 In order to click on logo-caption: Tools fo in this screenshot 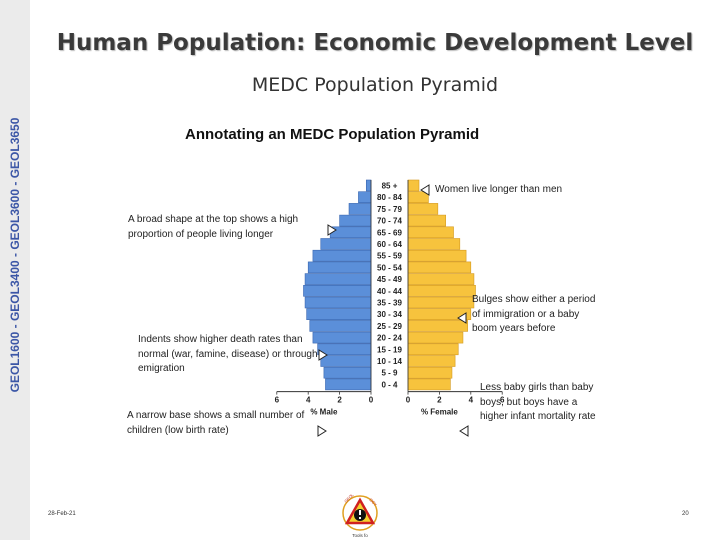, I will do `click(360, 535)`.